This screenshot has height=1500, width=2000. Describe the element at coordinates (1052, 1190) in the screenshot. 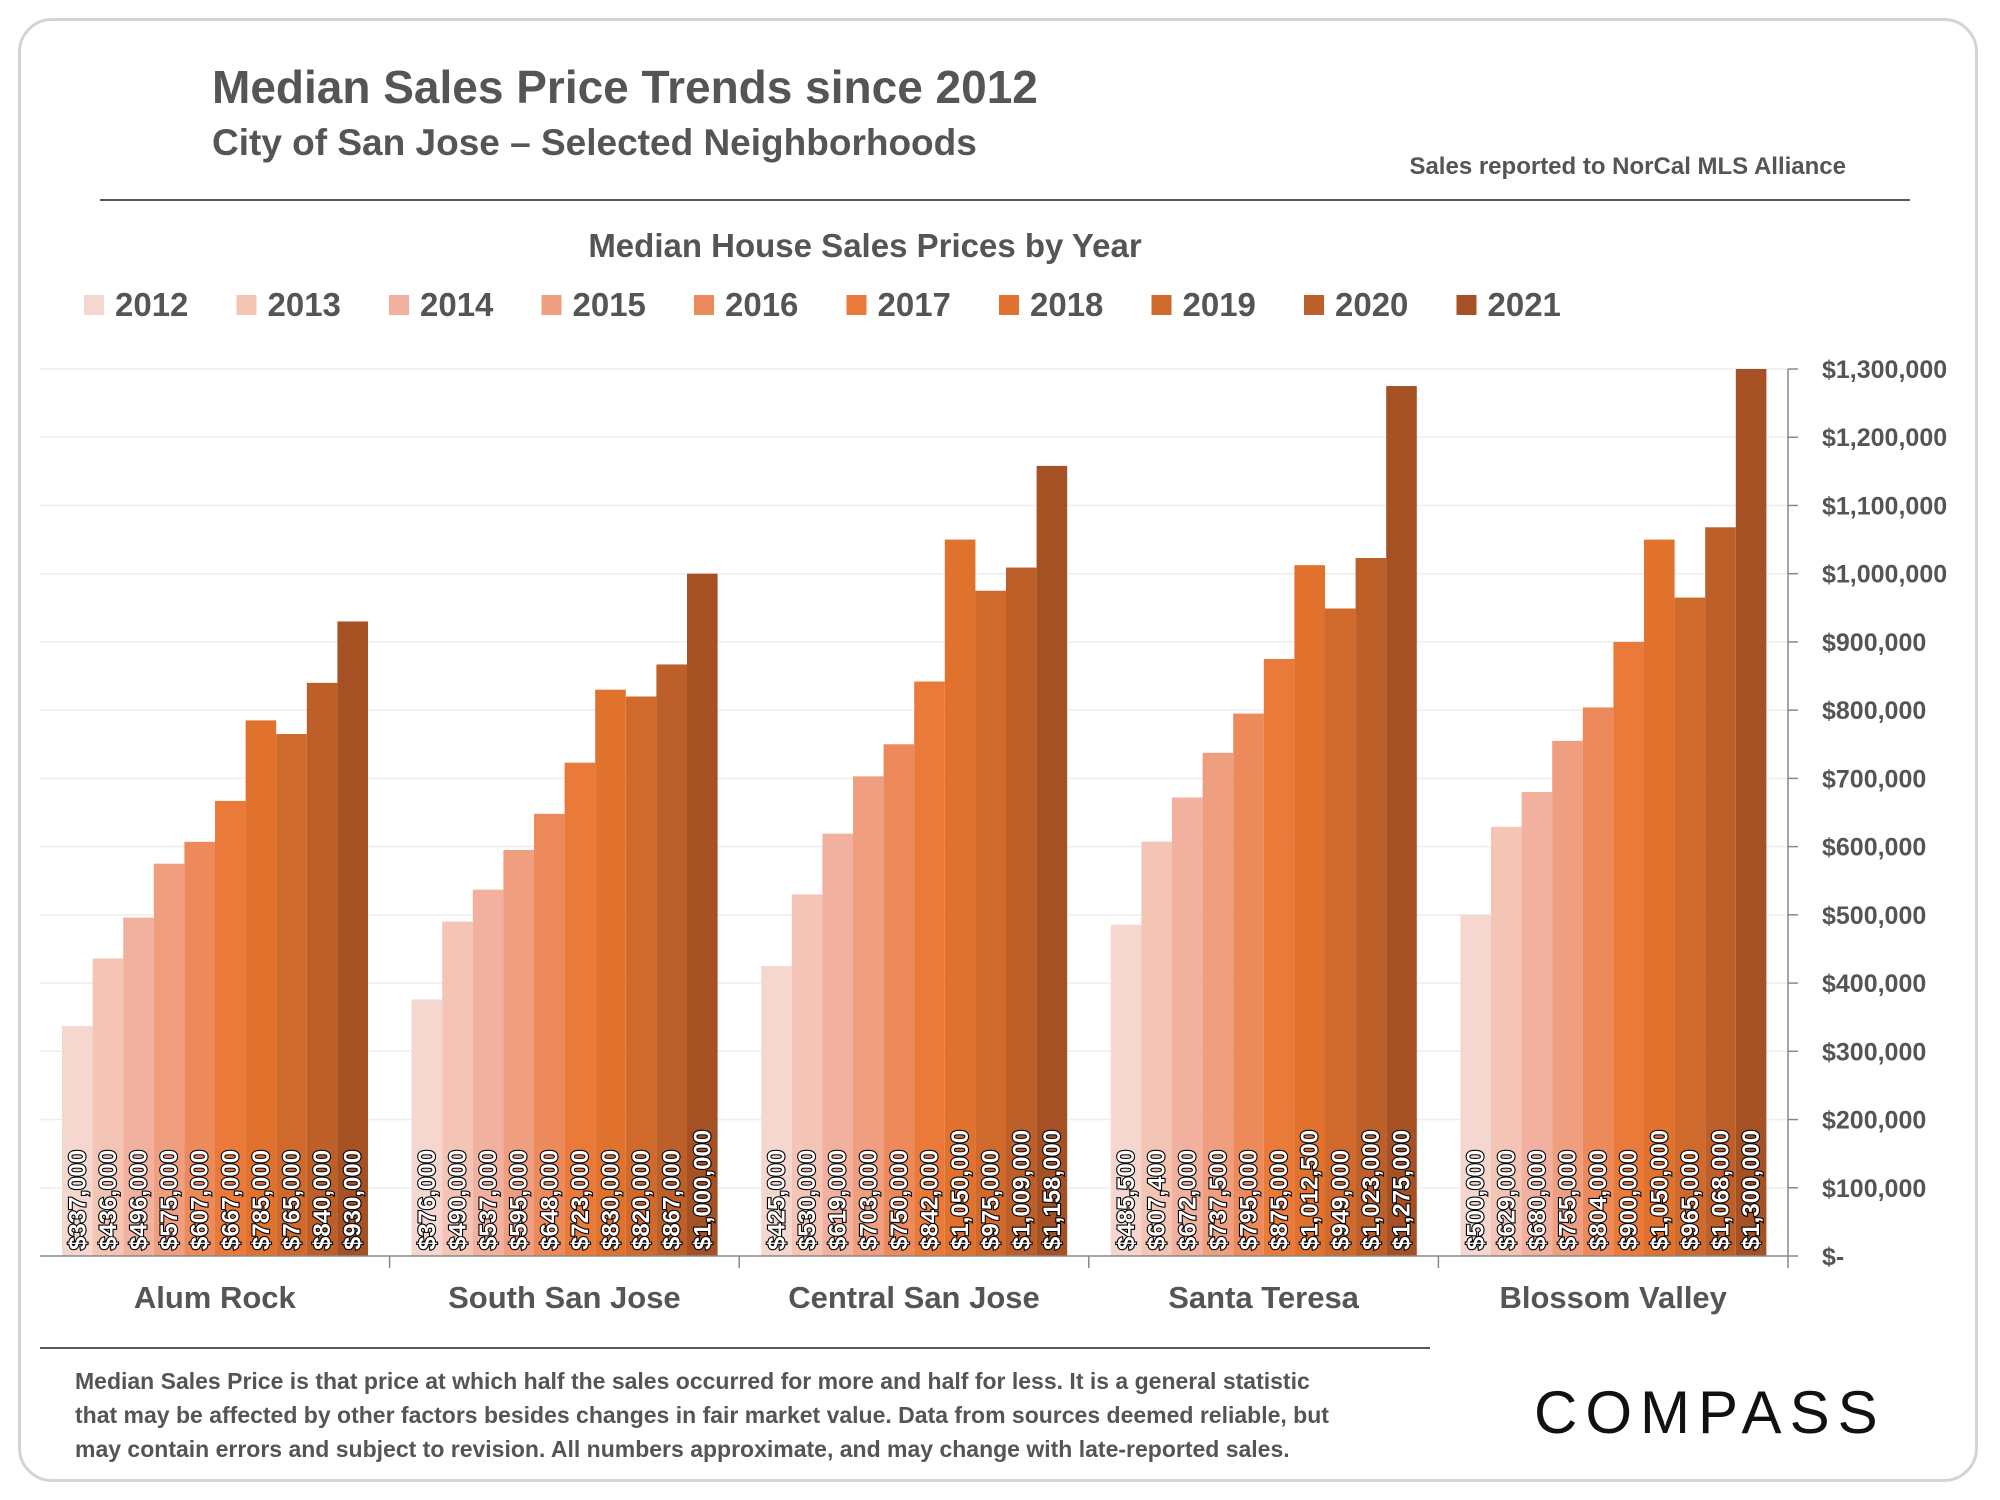

I see `bar-data-label: $1,158,000` at that location.